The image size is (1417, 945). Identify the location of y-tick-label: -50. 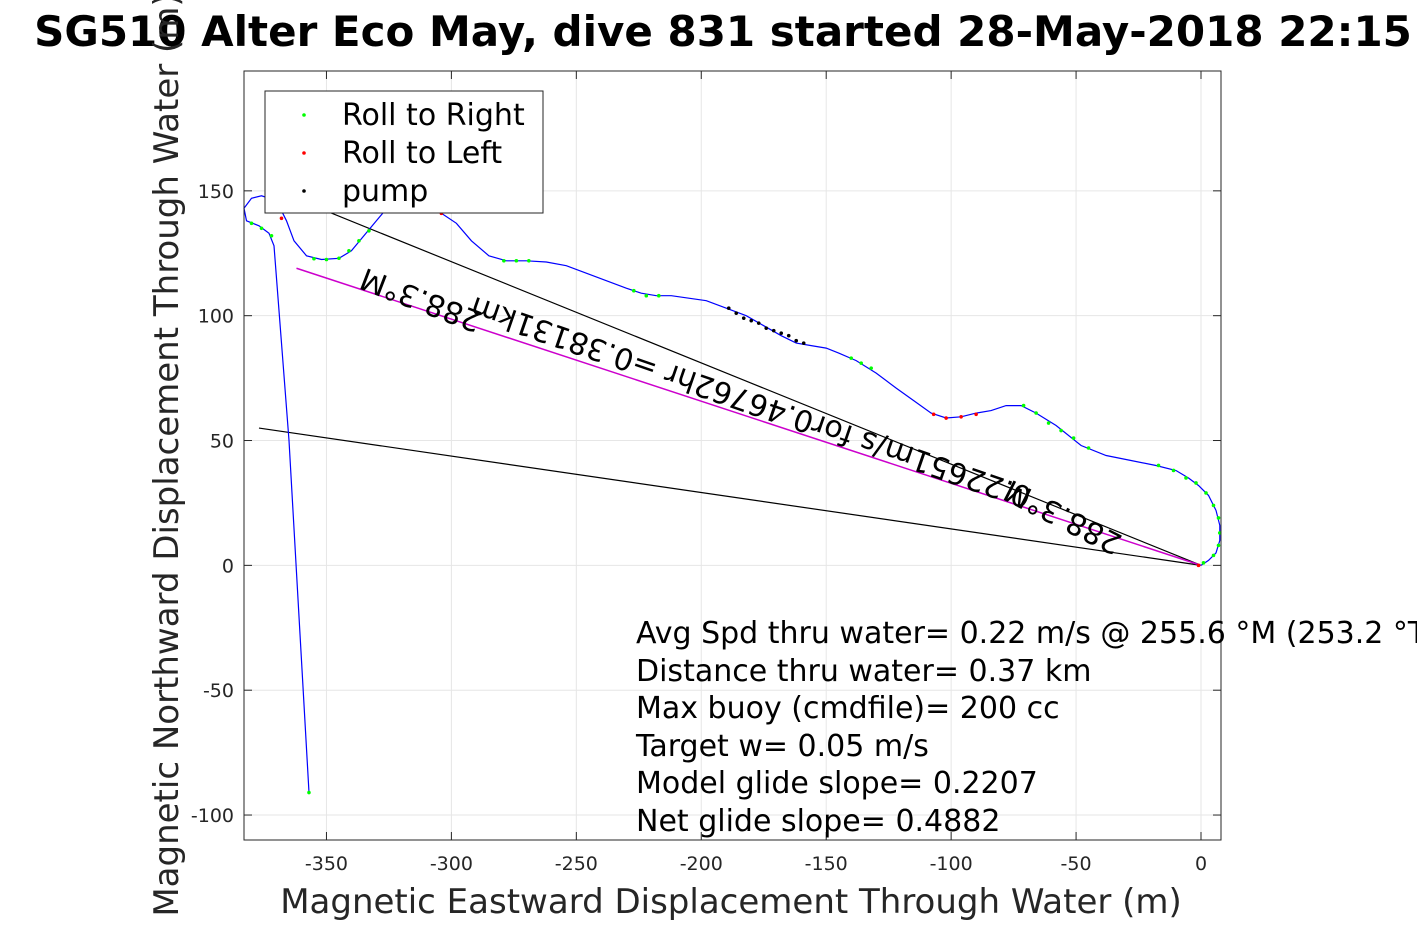
(218, 691).